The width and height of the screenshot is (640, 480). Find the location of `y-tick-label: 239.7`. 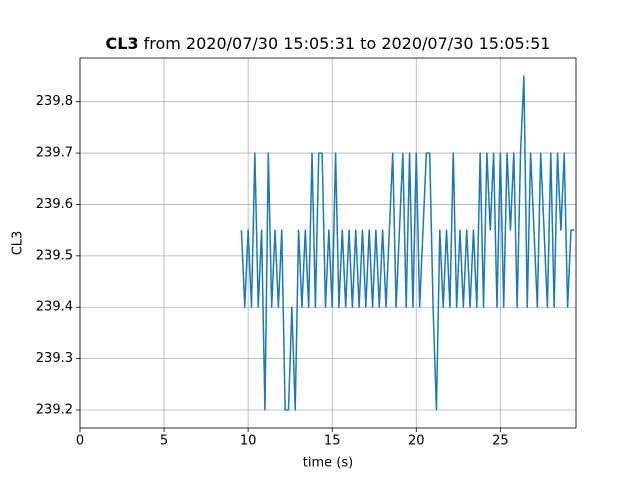

y-tick-label: 239.7 is located at coordinates (54, 153).